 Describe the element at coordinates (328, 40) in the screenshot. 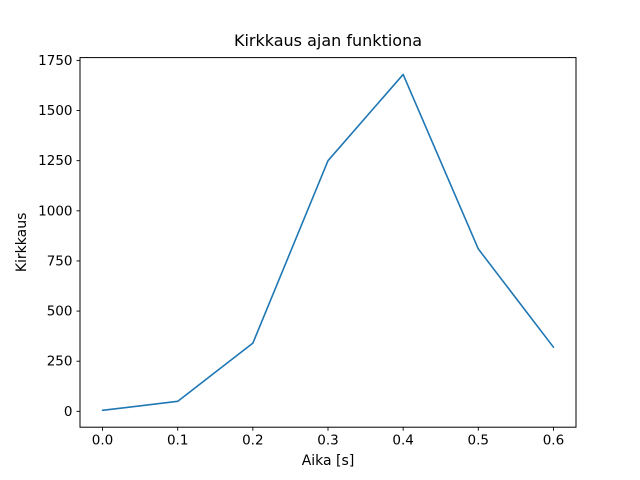

I see `chart-title: Kirkkaus ajan funktiona` at that location.